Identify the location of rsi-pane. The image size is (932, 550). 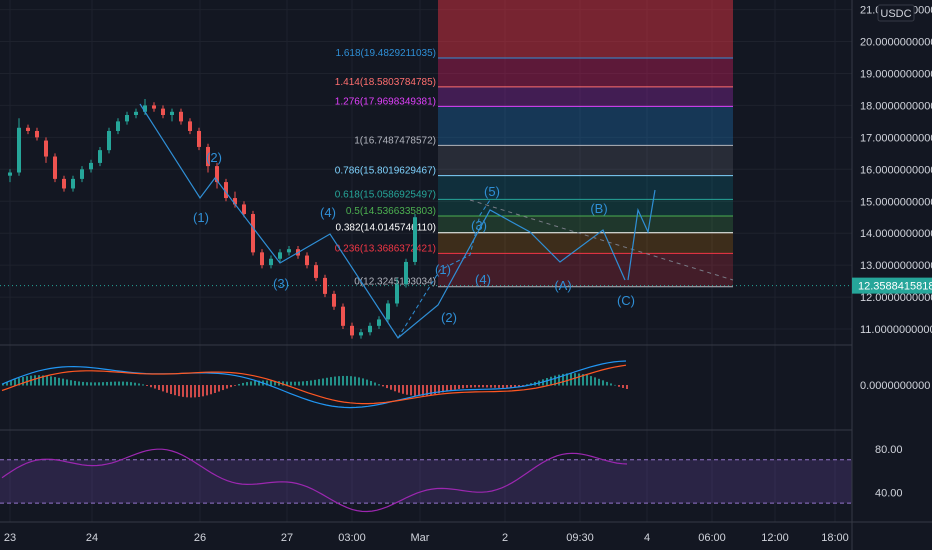
(426, 480).